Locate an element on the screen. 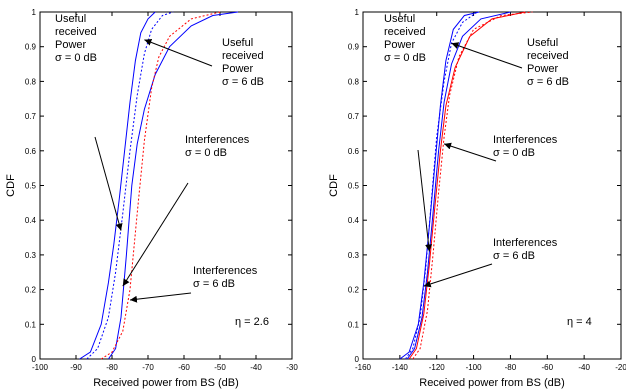 Image resolution: width=626 pixels, height=391 pixels. x-tick-label: -120 is located at coordinates (437, 367).